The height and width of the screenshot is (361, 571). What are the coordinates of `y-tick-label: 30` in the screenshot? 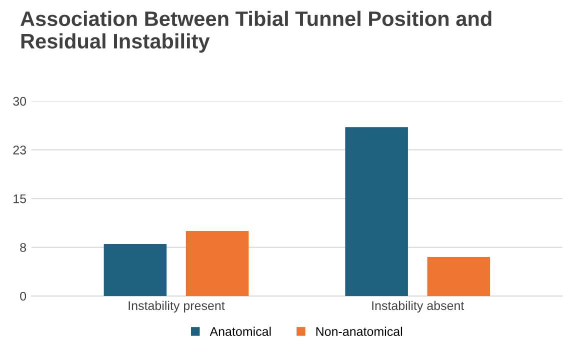 It's located at (19, 101).